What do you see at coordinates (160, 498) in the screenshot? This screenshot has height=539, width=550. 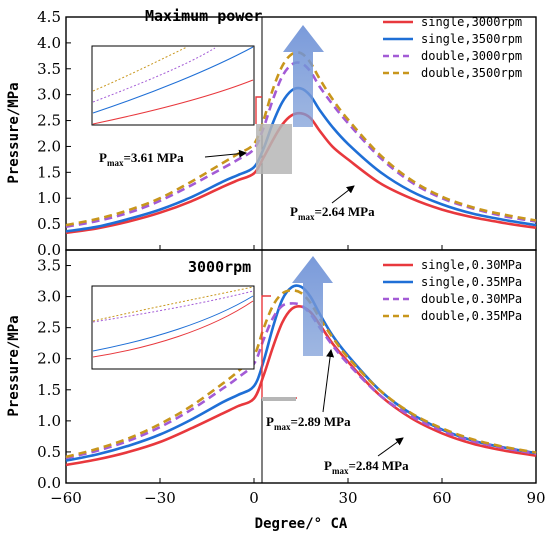 I see `x-tick-label: −30` at bounding box center [160, 498].